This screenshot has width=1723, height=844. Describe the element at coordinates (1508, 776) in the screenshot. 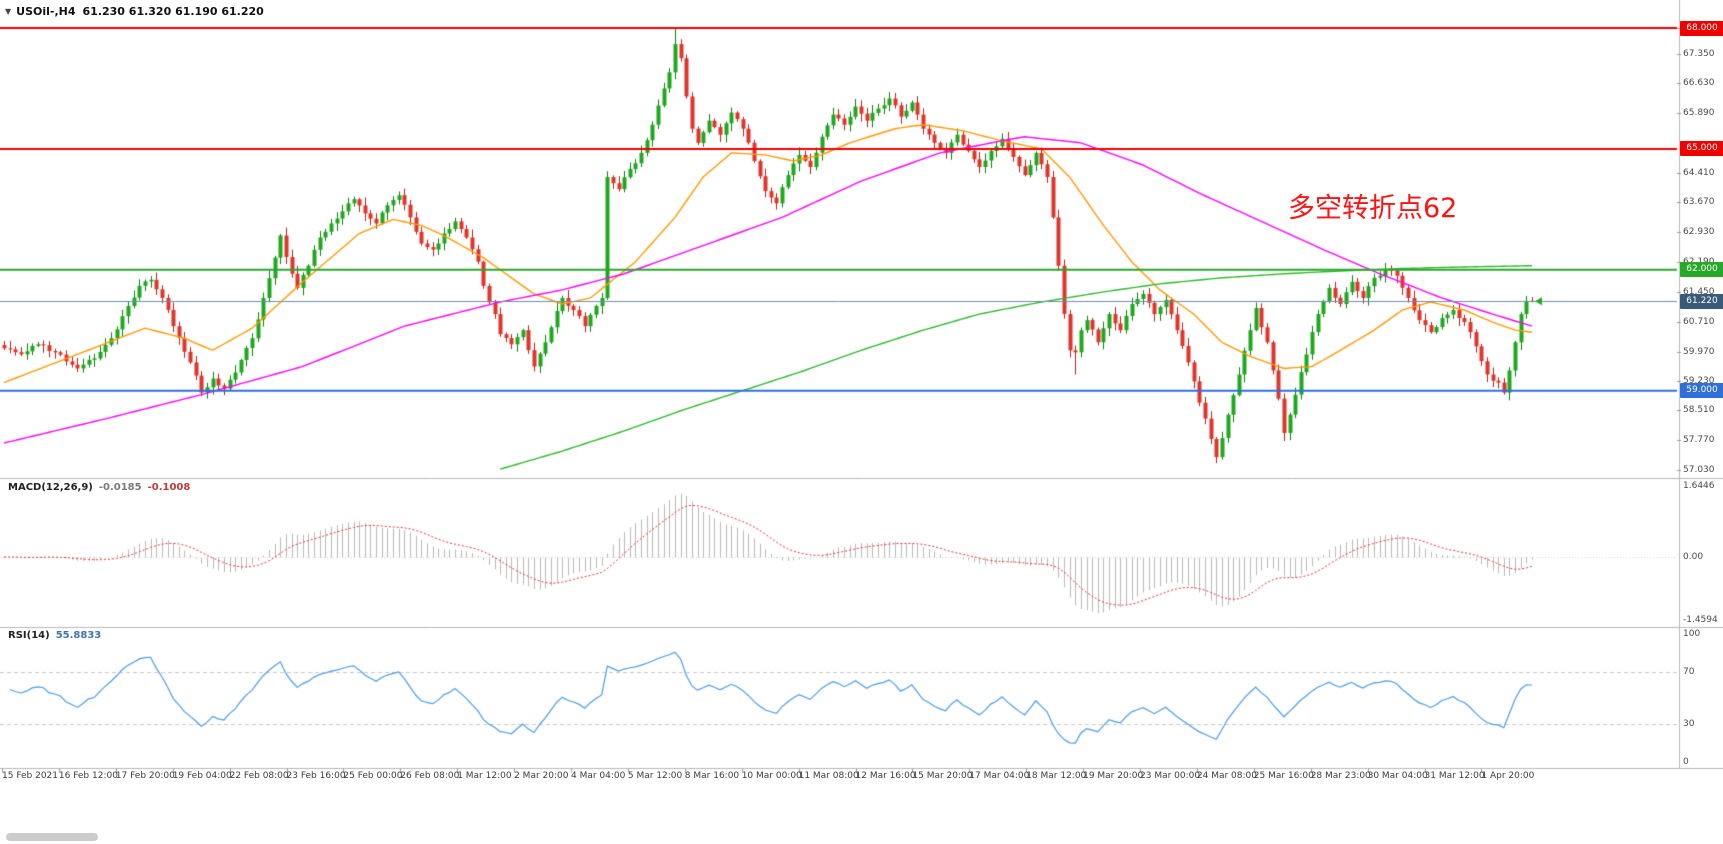

I see `time-axis-label: 1 Apr 20:00` at that location.